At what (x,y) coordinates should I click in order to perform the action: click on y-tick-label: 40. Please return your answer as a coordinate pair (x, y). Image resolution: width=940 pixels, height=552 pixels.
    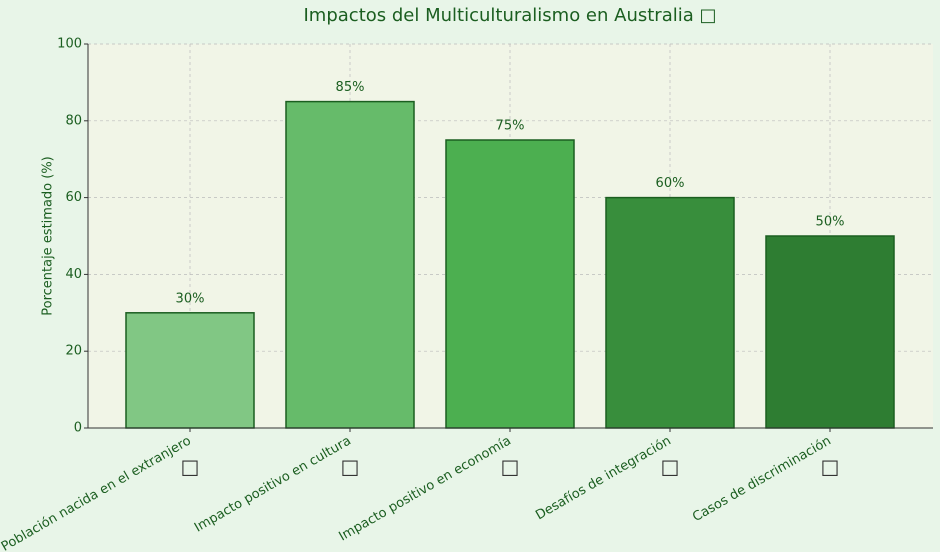
    Looking at the image, I should click on (73, 274).